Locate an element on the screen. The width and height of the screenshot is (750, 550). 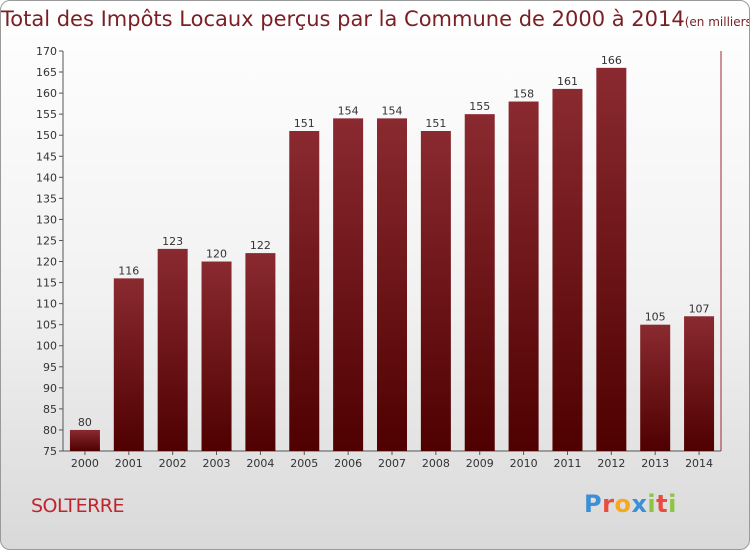
x-tick-label: 2009 is located at coordinates (480, 463).